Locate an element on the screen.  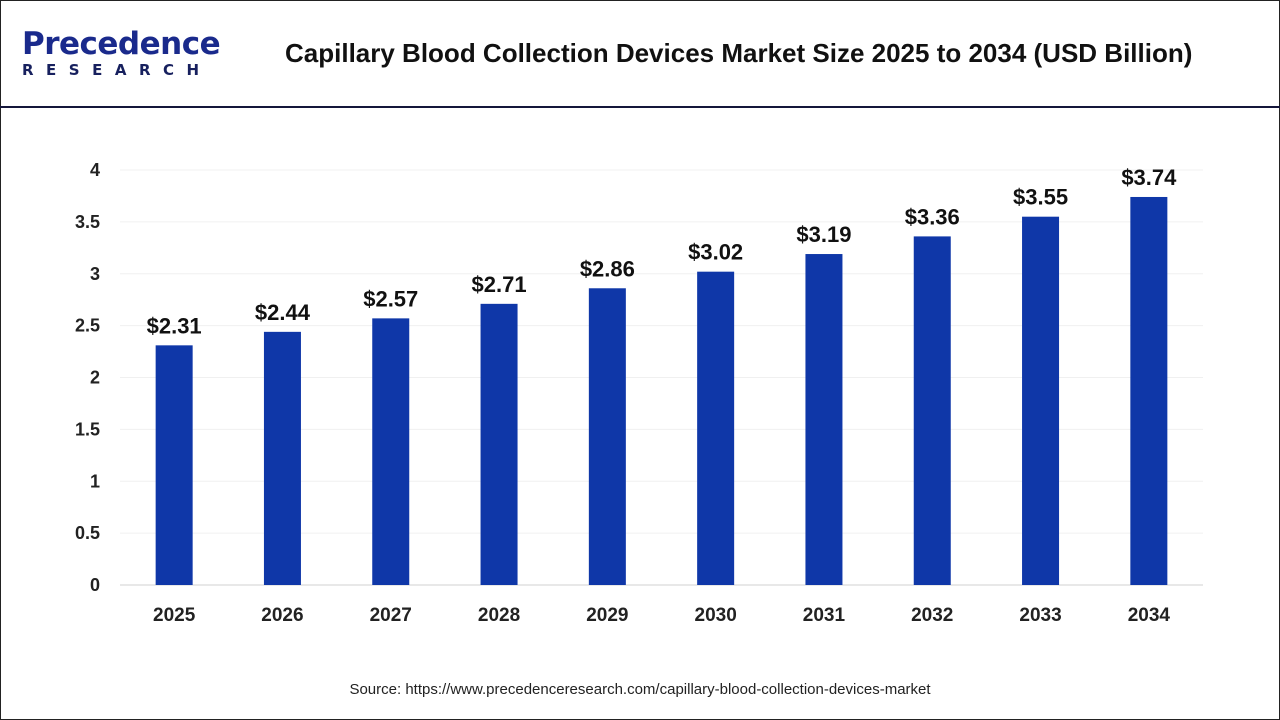
data-label: $3.74 is located at coordinates (1149, 177).